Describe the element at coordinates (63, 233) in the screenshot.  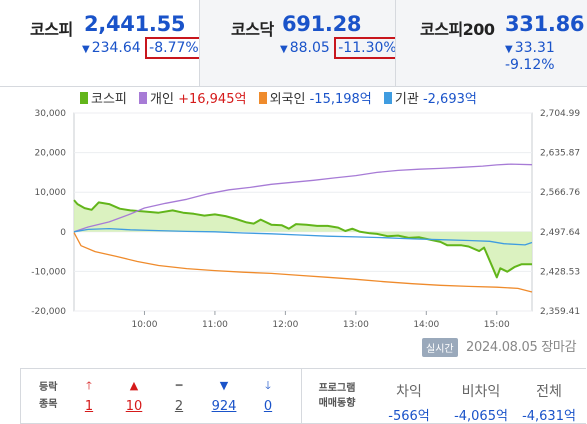
I see `left-axis-label: 0` at that location.